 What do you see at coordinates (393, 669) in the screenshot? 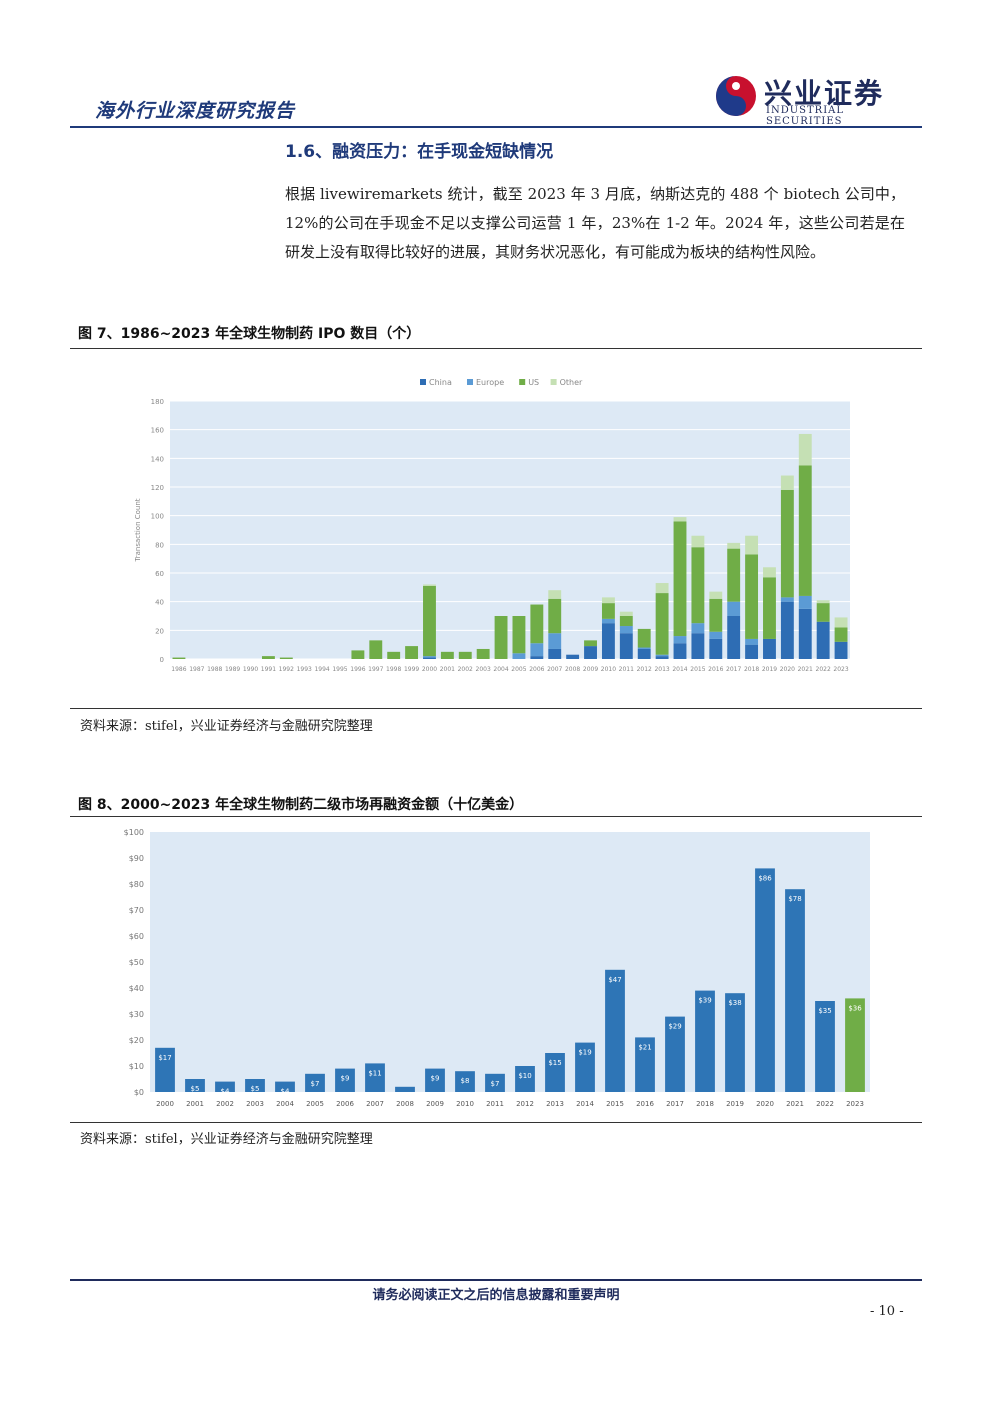
I see `x-tick-label: 1998` at bounding box center [393, 669].